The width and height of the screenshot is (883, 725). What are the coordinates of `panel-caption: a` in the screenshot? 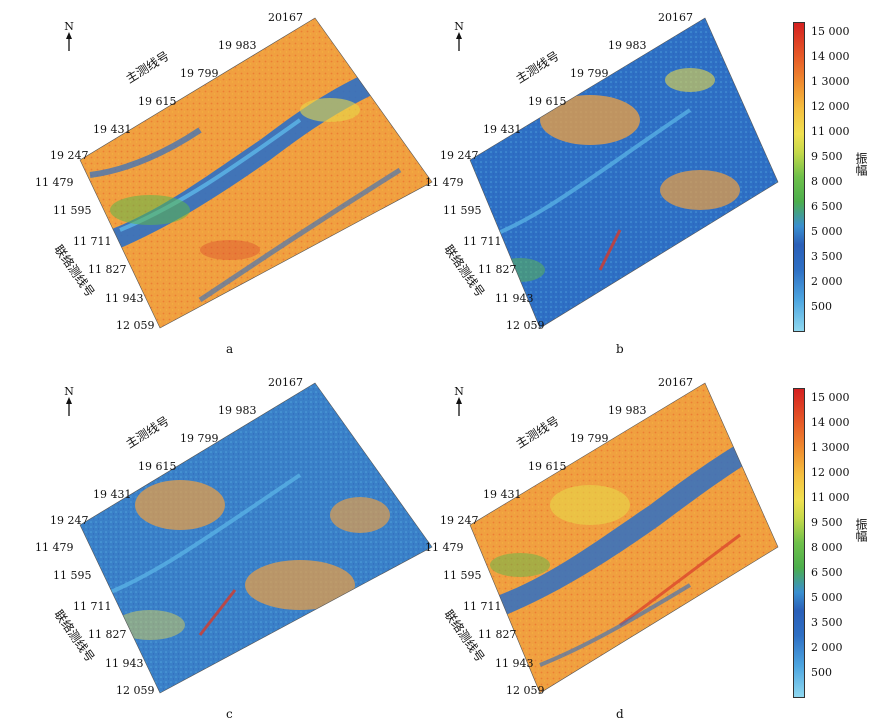 It's located at (230, 349).